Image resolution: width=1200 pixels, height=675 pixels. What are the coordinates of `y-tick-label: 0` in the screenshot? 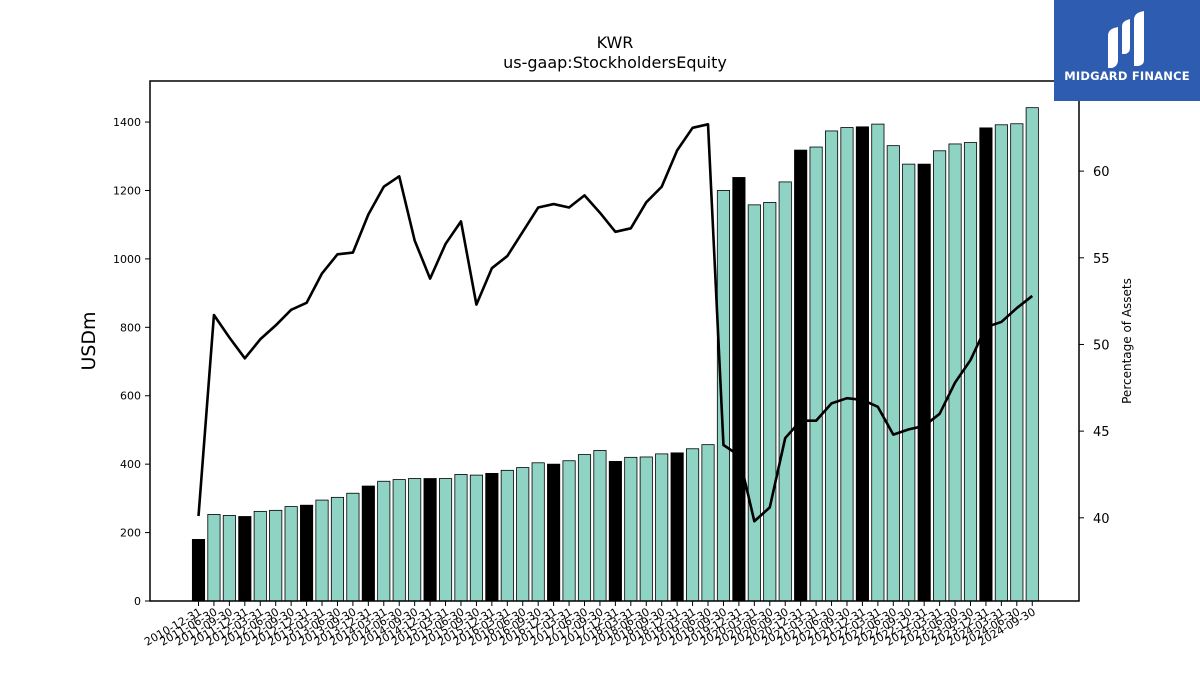 It's located at (137, 601).